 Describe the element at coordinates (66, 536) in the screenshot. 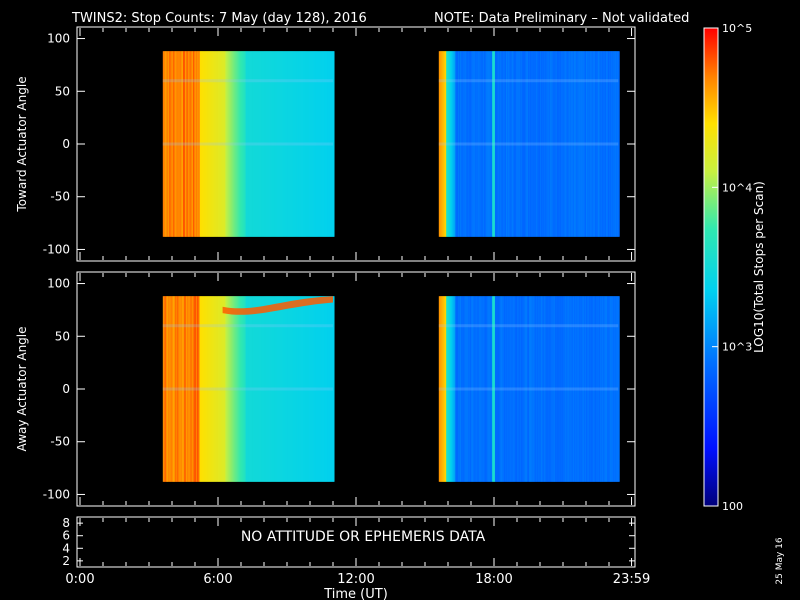

I see `y-tick-label: 6` at that location.